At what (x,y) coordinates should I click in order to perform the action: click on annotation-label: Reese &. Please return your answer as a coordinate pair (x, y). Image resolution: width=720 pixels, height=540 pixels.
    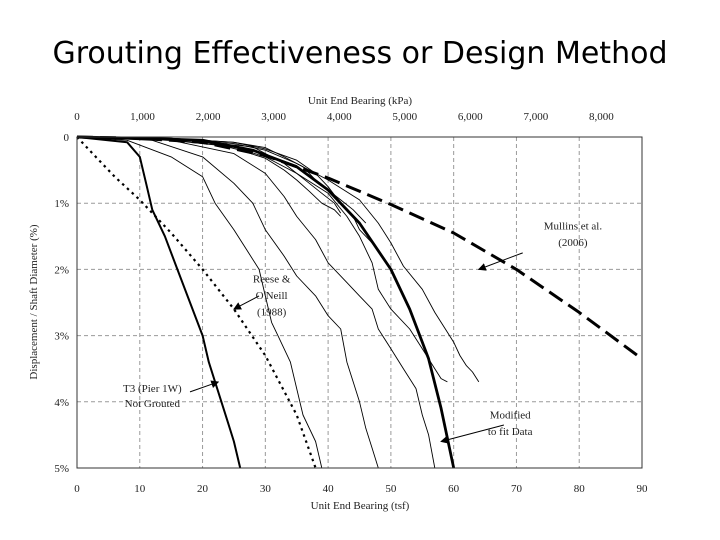
    Looking at the image, I should click on (272, 280).